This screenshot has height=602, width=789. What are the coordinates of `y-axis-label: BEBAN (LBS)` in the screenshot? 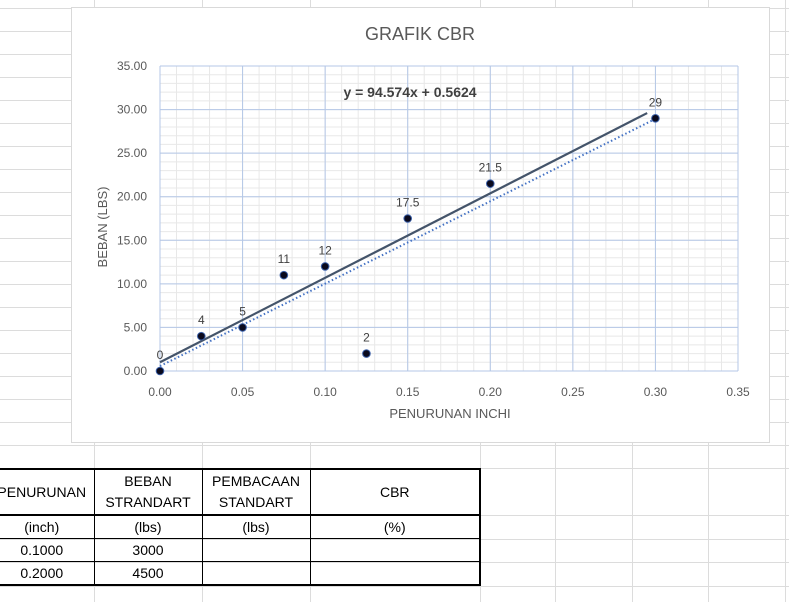 It's located at (102, 227).